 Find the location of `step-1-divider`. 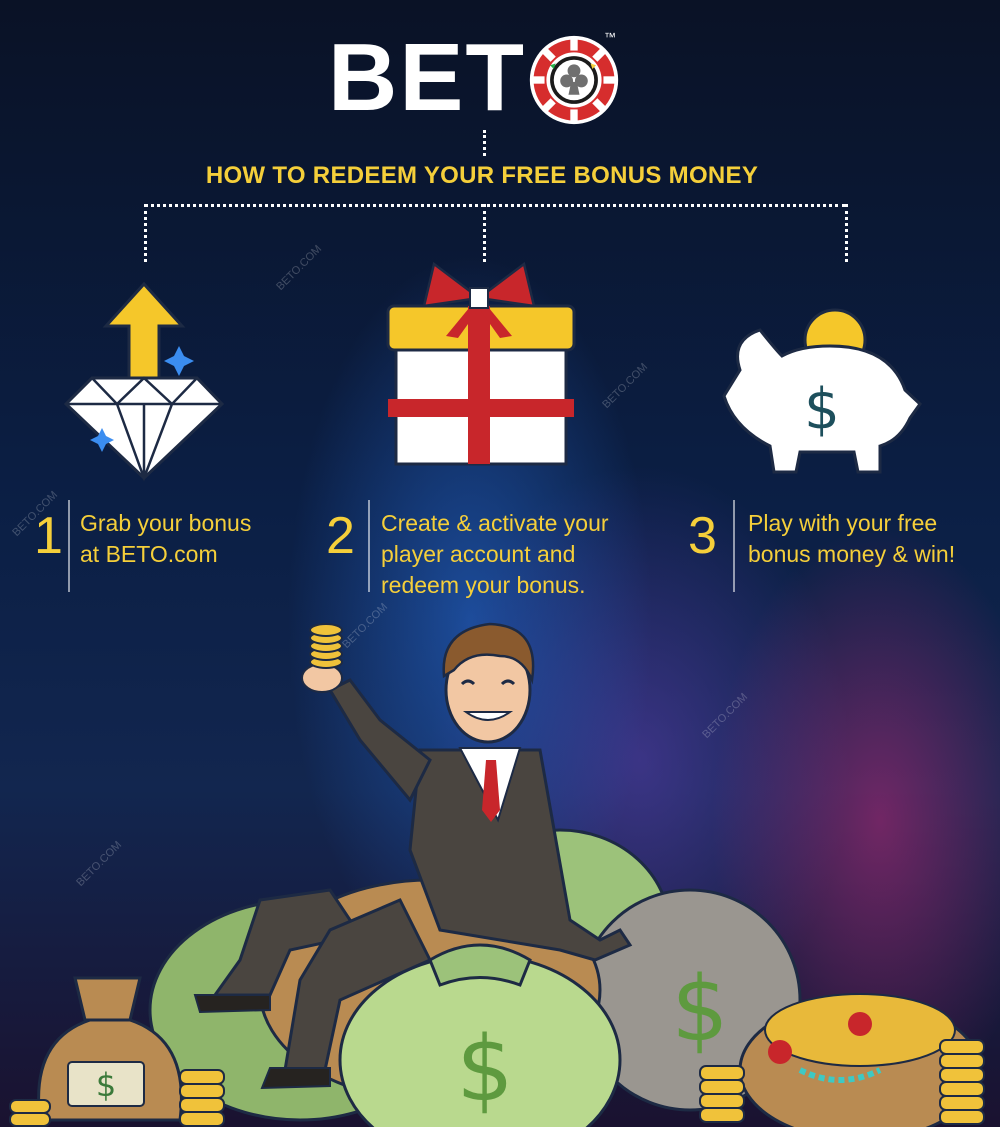

step-1-divider is located at coordinates (69, 546).